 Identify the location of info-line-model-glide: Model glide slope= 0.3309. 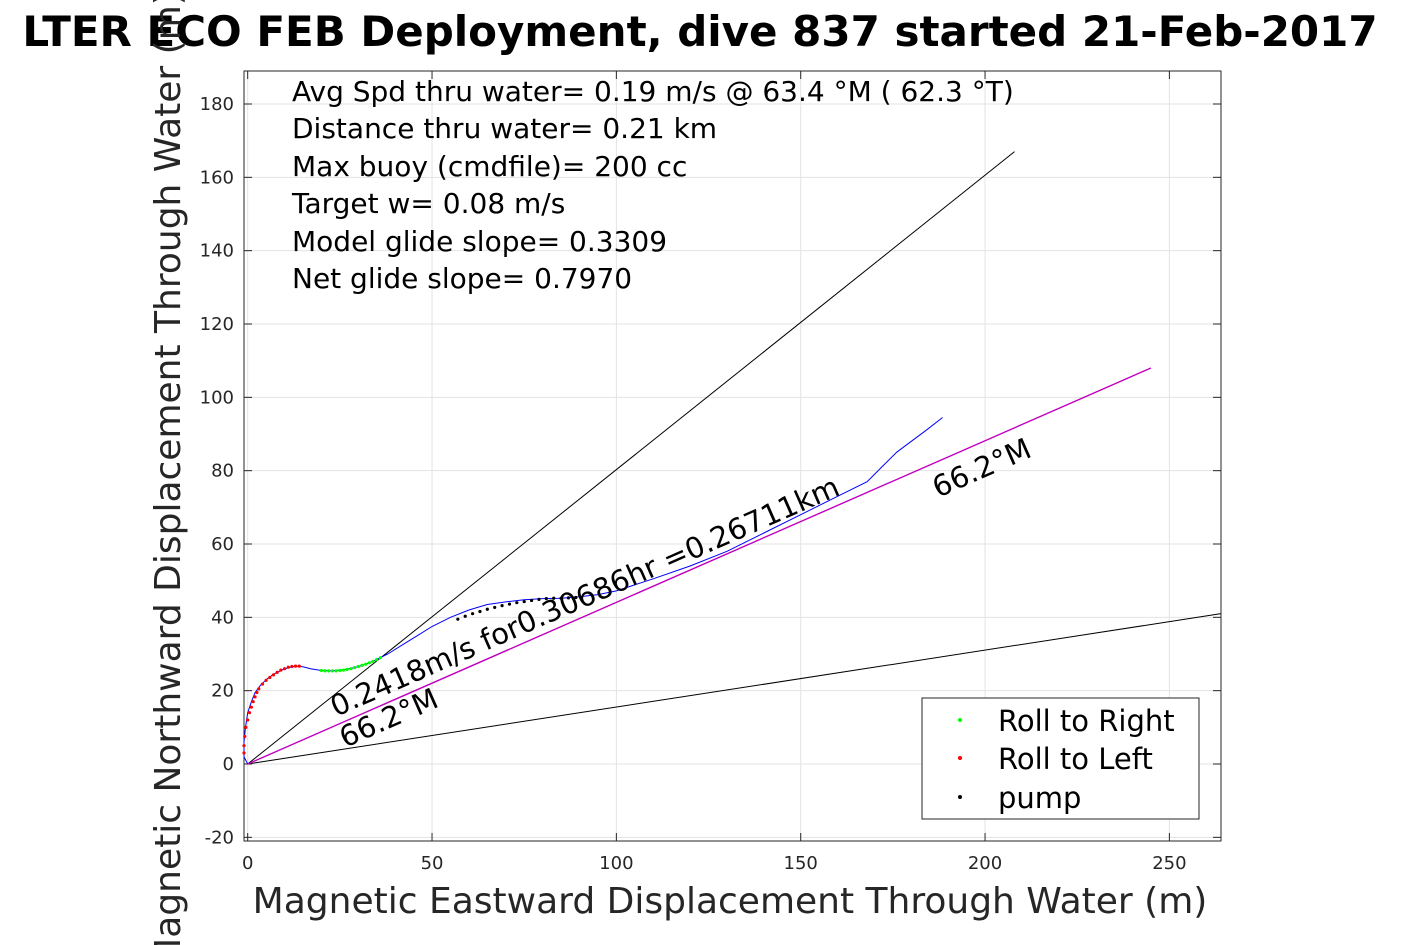
(479, 241).